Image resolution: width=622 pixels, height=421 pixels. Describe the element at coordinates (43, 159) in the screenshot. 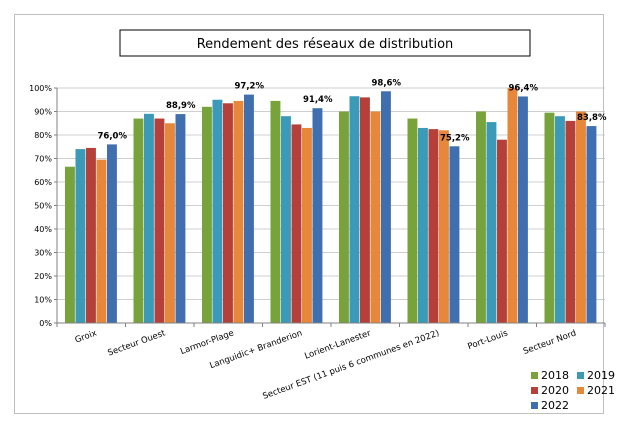

I see `y-tick-label: 70%` at that location.